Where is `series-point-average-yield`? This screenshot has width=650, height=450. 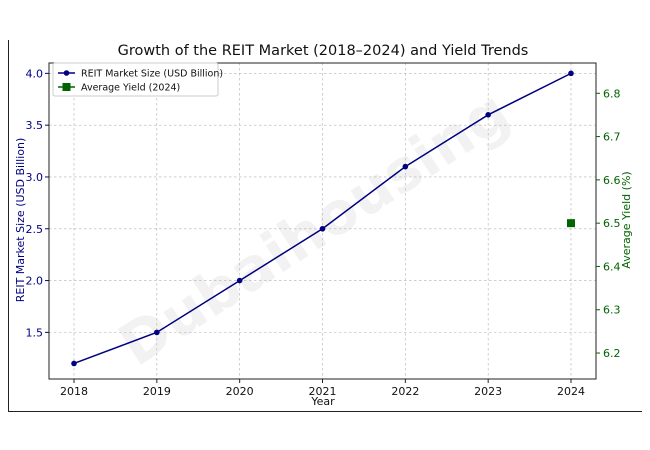
series-point-average-yield is located at coordinates (571, 223).